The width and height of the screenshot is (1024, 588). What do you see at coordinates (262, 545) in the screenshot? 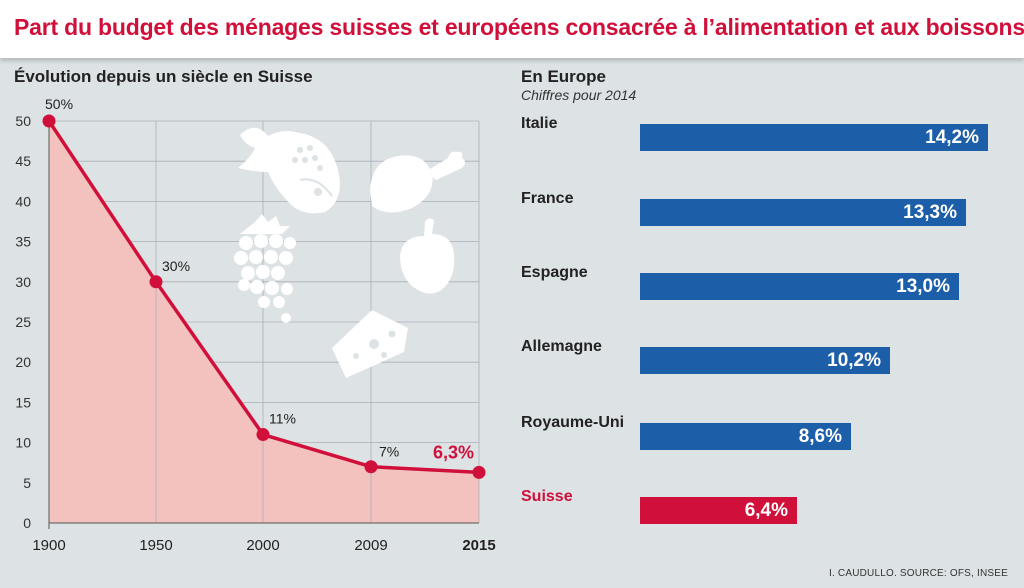
I see `x-tick-label: 2000` at bounding box center [262, 545].